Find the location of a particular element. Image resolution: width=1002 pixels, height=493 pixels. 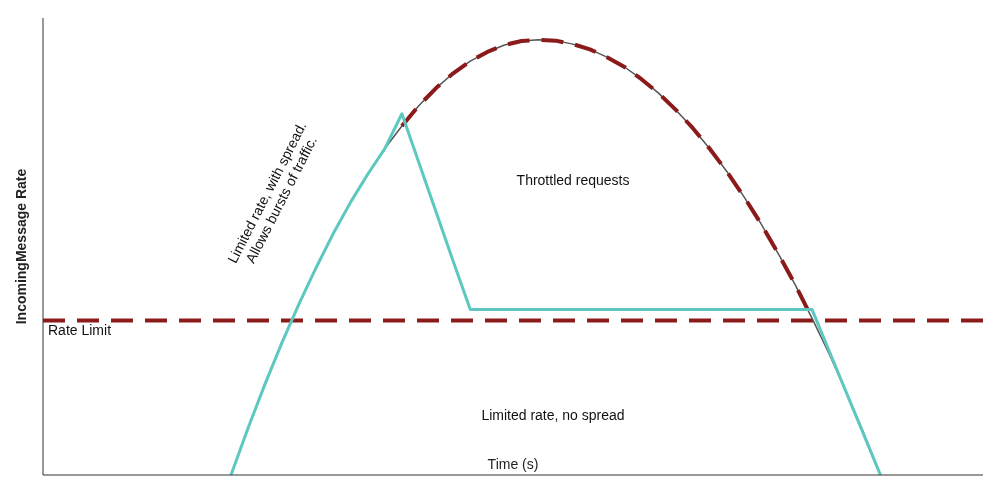

y-axis-title: IncomingMessage Rate is located at coordinates (20, 246).